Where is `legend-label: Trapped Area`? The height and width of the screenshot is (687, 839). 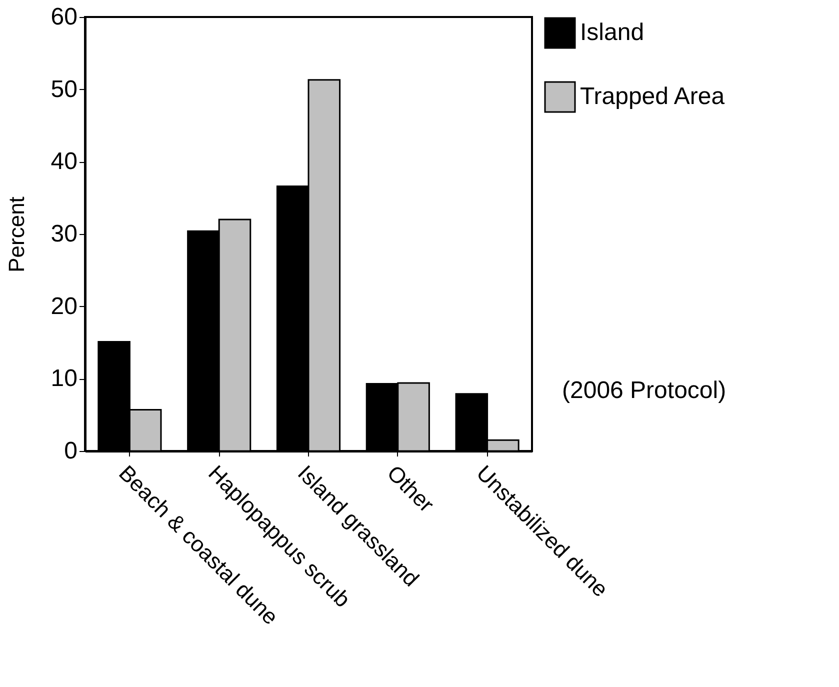 legend-label: Trapped Area is located at coordinates (653, 96).